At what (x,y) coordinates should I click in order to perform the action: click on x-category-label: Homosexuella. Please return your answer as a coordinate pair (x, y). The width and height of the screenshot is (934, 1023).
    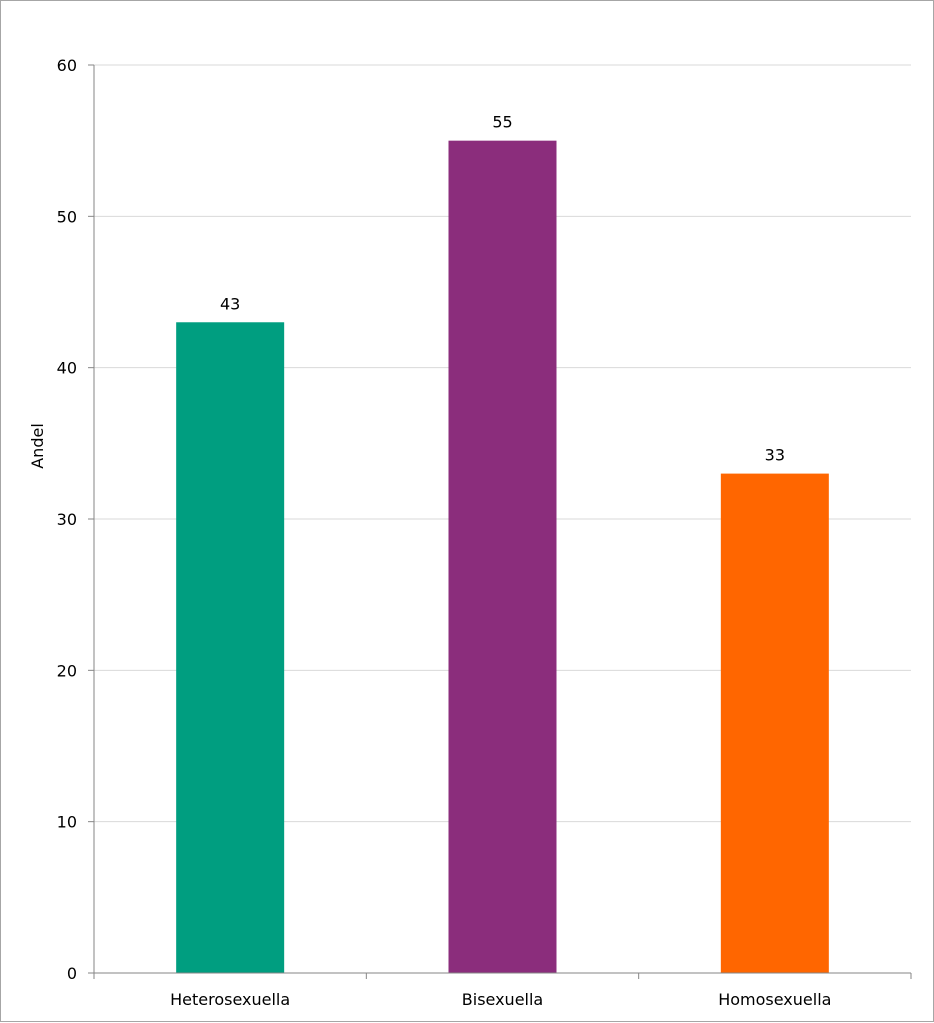
    Looking at the image, I should click on (774, 999).